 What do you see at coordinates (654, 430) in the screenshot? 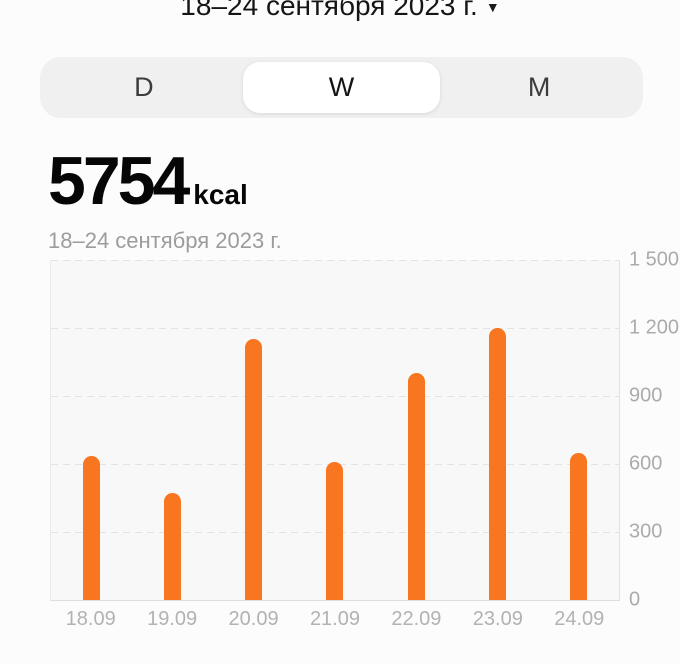
I see `chart-y-axis: 0 300 600 900 1 200 1 500` at bounding box center [654, 430].